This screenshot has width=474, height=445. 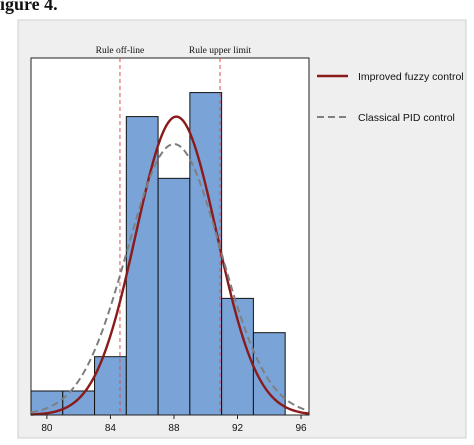 I want to click on x-tick-label: 96, so click(x=301, y=428).